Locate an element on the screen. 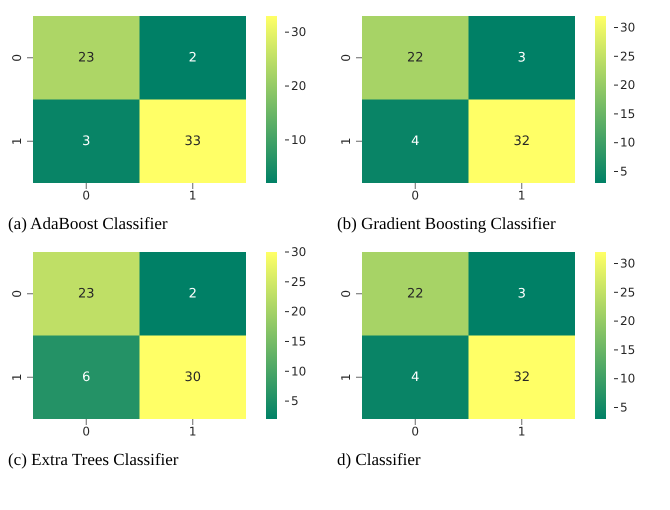  text: d) Classifier is located at coordinates (379, 460).